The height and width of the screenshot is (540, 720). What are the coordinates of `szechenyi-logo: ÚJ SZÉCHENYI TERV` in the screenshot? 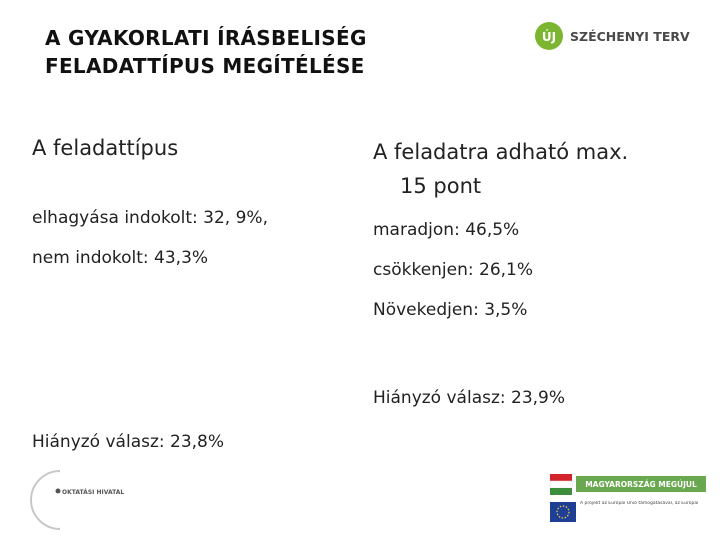 It's located at (612, 36).